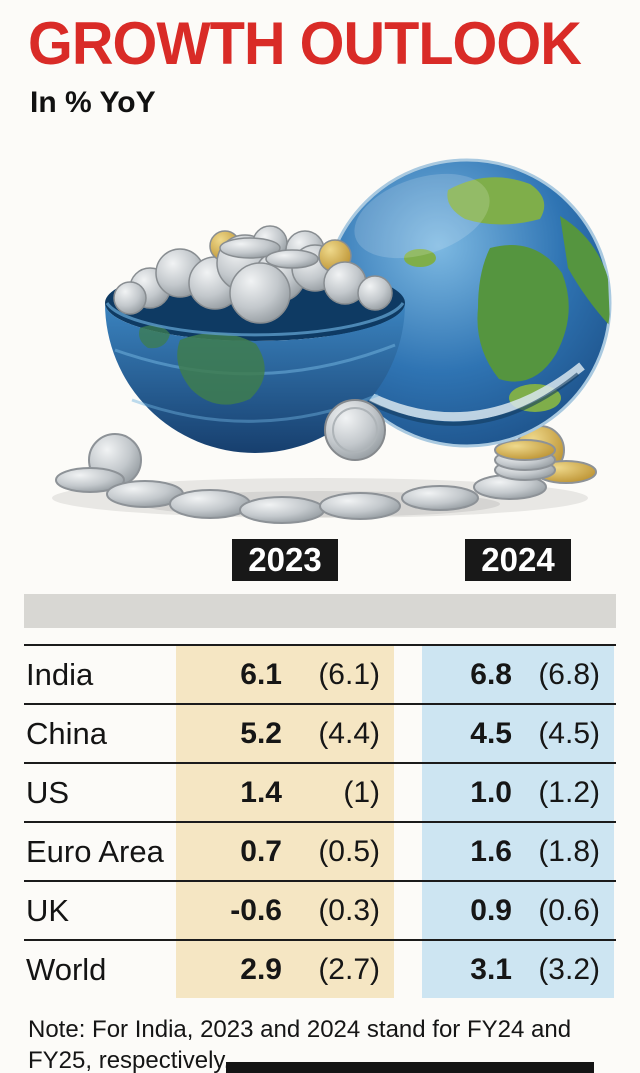 This screenshot has width=640, height=1073. I want to click on row-label: India, so click(60, 674).